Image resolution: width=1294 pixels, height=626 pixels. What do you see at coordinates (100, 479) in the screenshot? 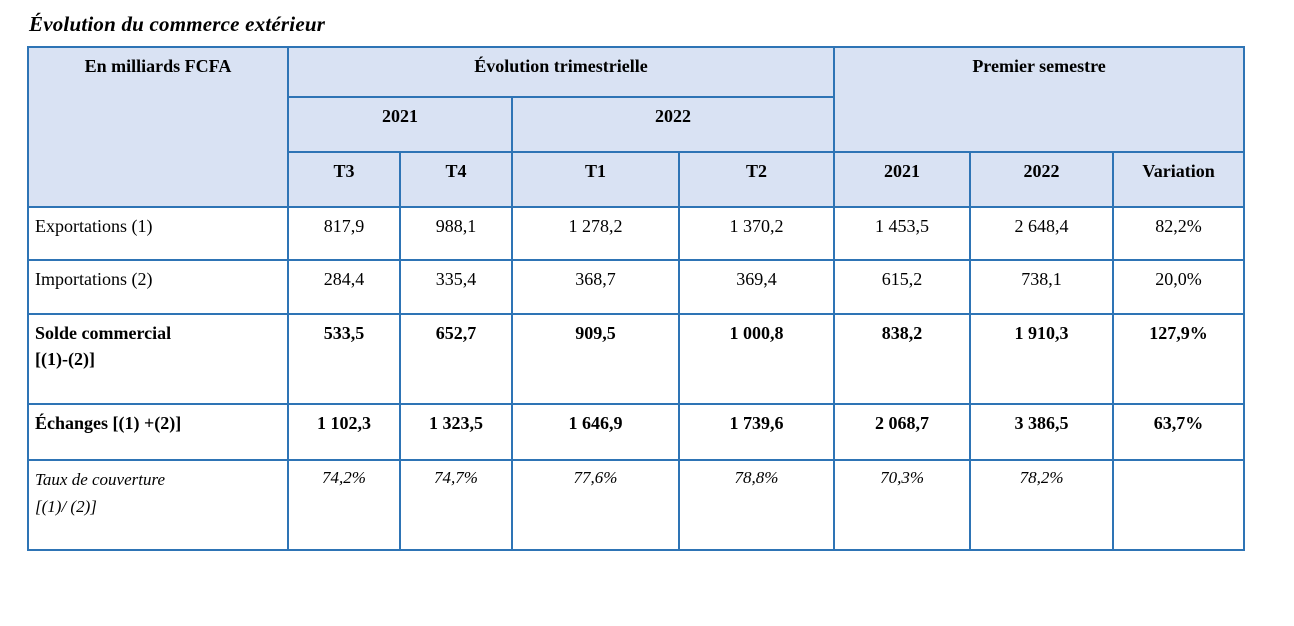
I see `row-label-line: Taux de couverture` at bounding box center [100, 479].